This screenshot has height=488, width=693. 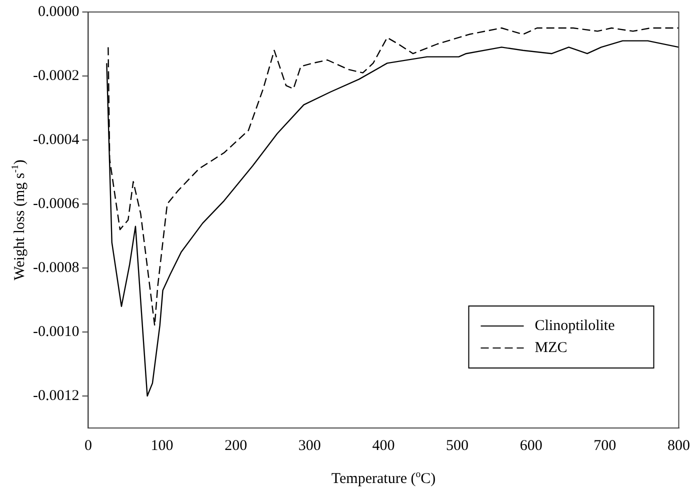 I want to click on x-tick-label: 100, so click(x=162, y=446).